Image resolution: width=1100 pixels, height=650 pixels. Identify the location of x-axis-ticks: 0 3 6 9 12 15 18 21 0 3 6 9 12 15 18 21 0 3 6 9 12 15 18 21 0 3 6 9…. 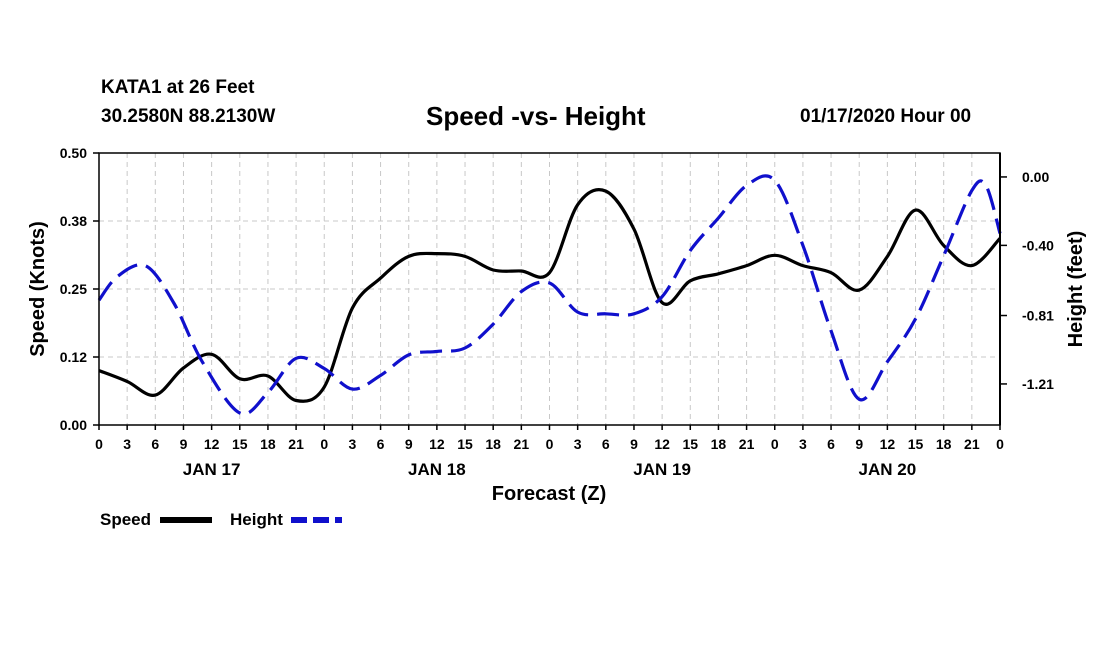
(549, 438).